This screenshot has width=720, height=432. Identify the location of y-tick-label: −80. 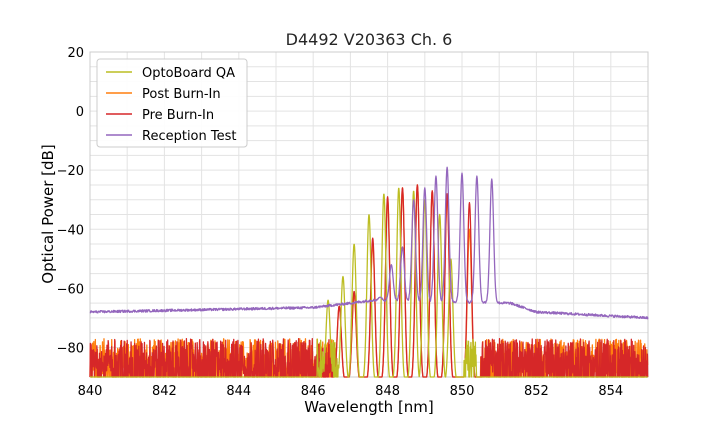
(70, 348).